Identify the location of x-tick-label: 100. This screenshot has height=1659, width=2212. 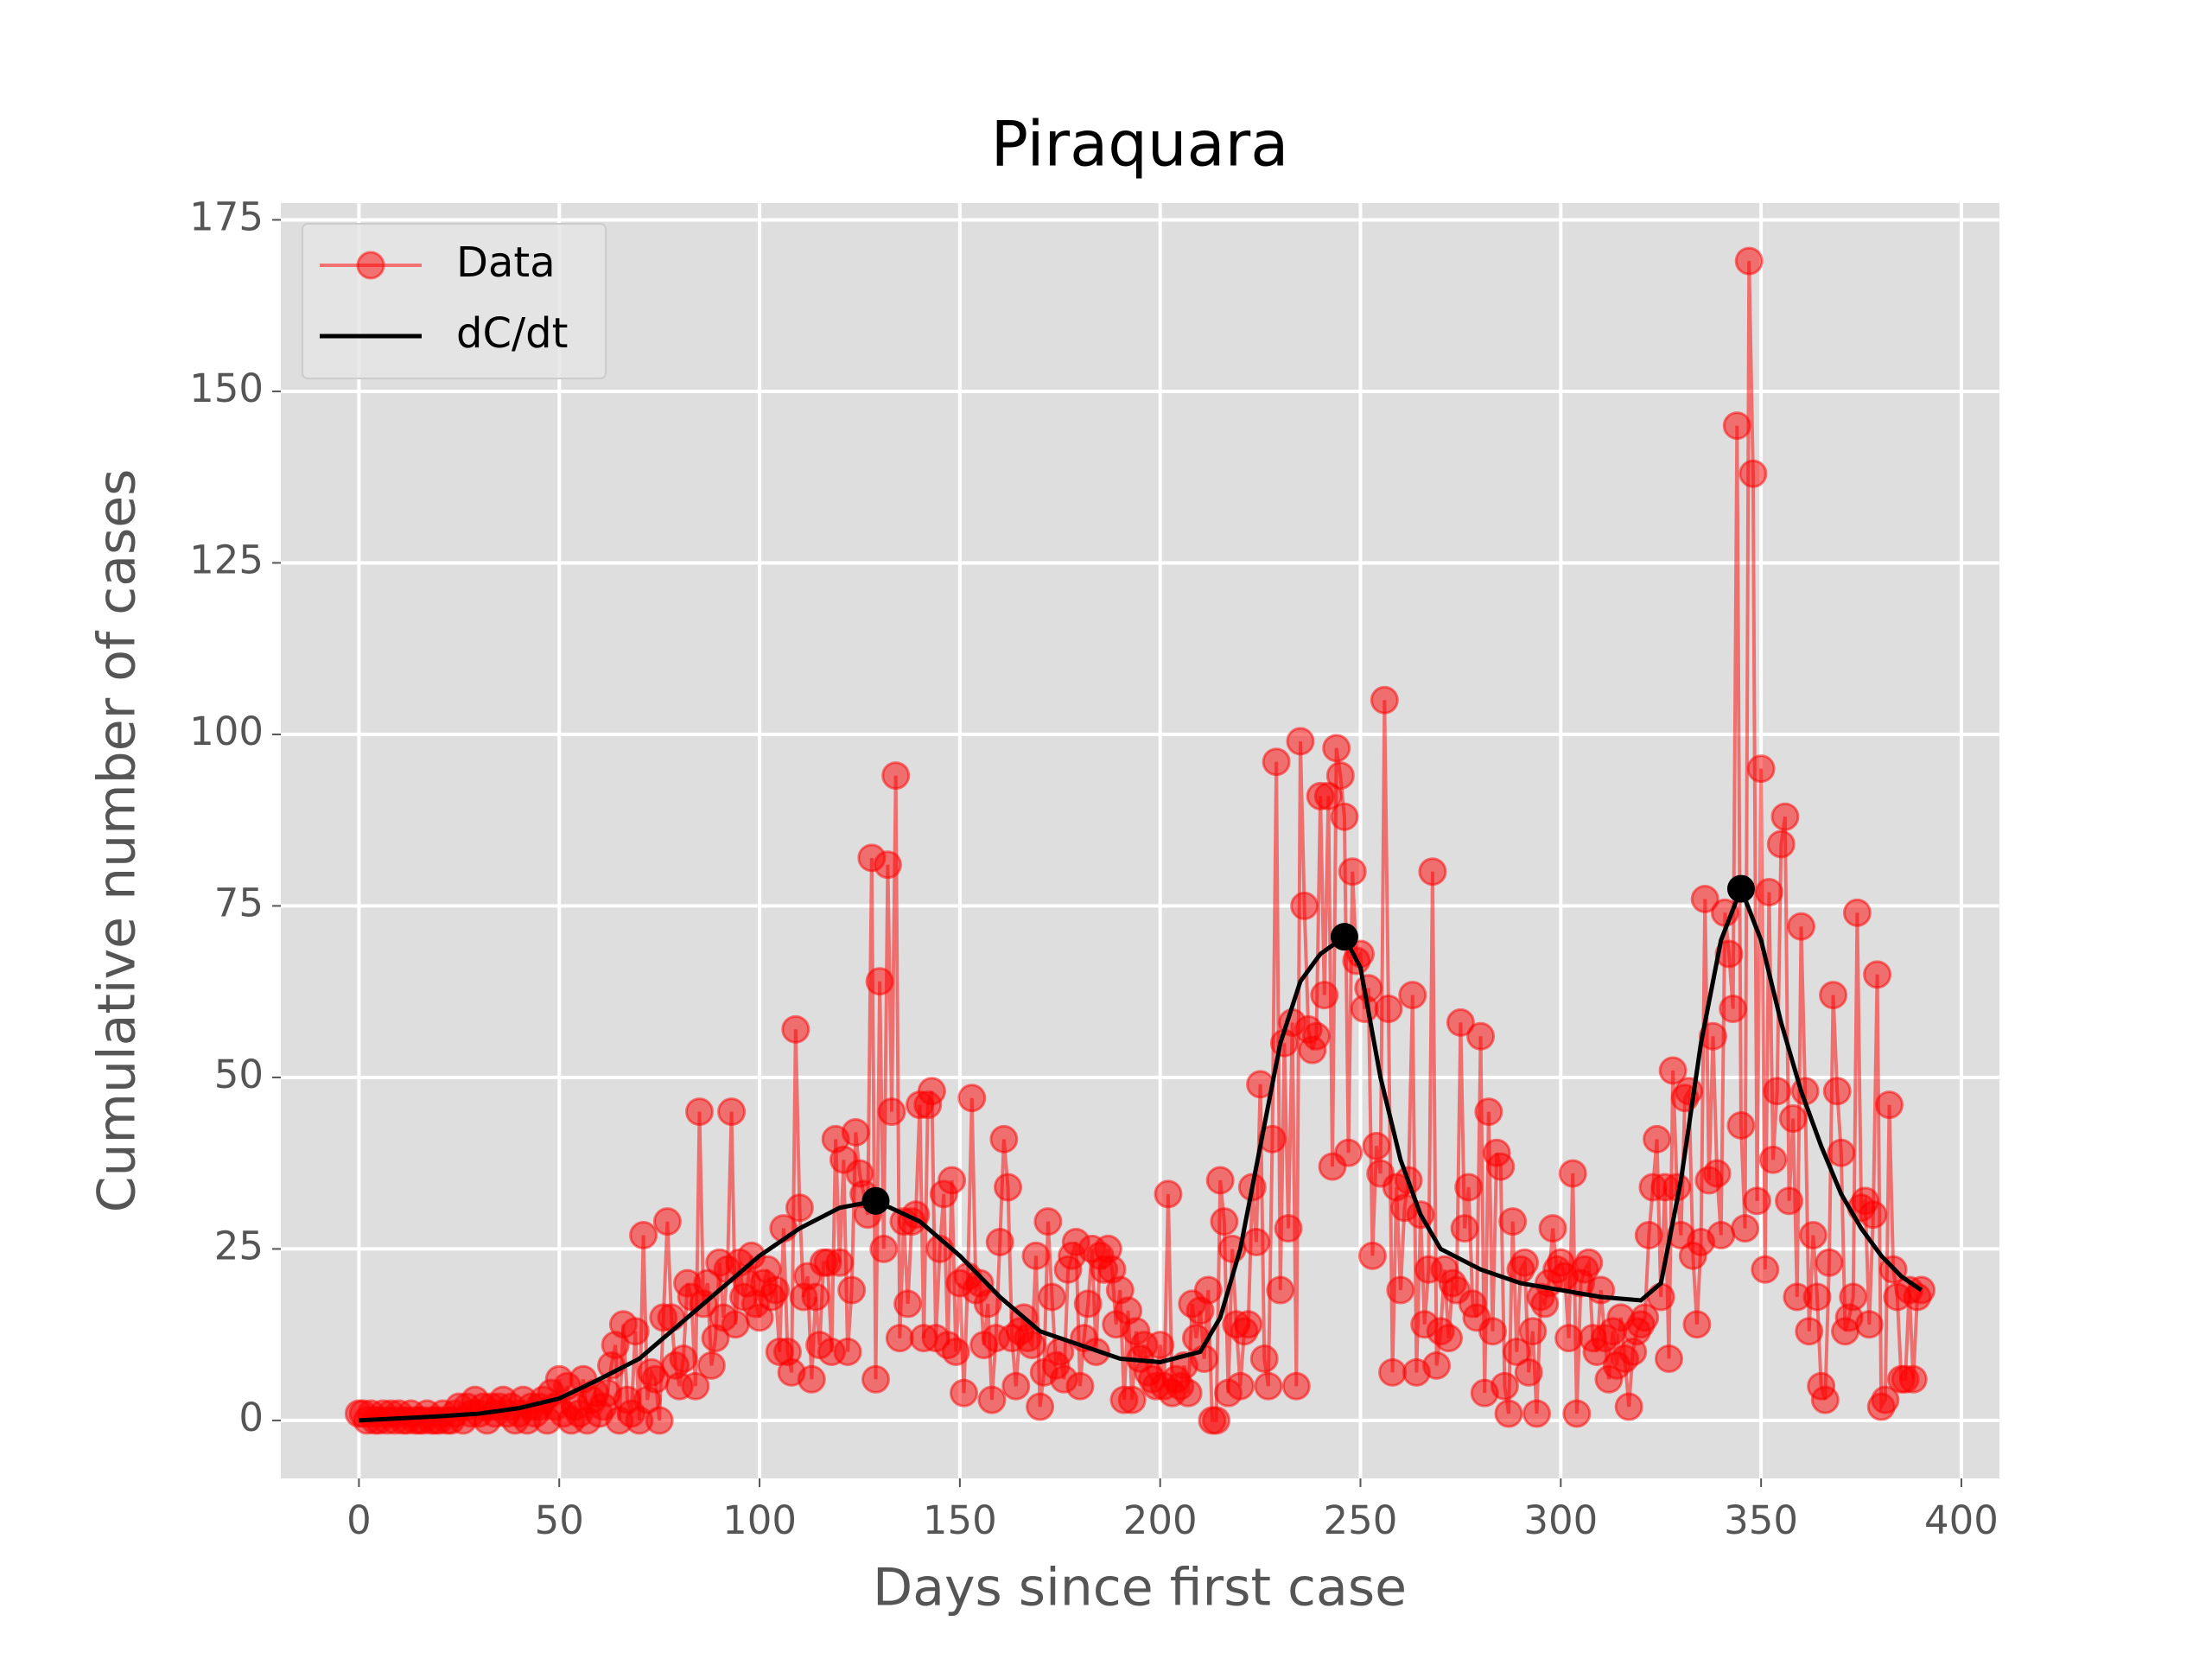
(759, 1520).